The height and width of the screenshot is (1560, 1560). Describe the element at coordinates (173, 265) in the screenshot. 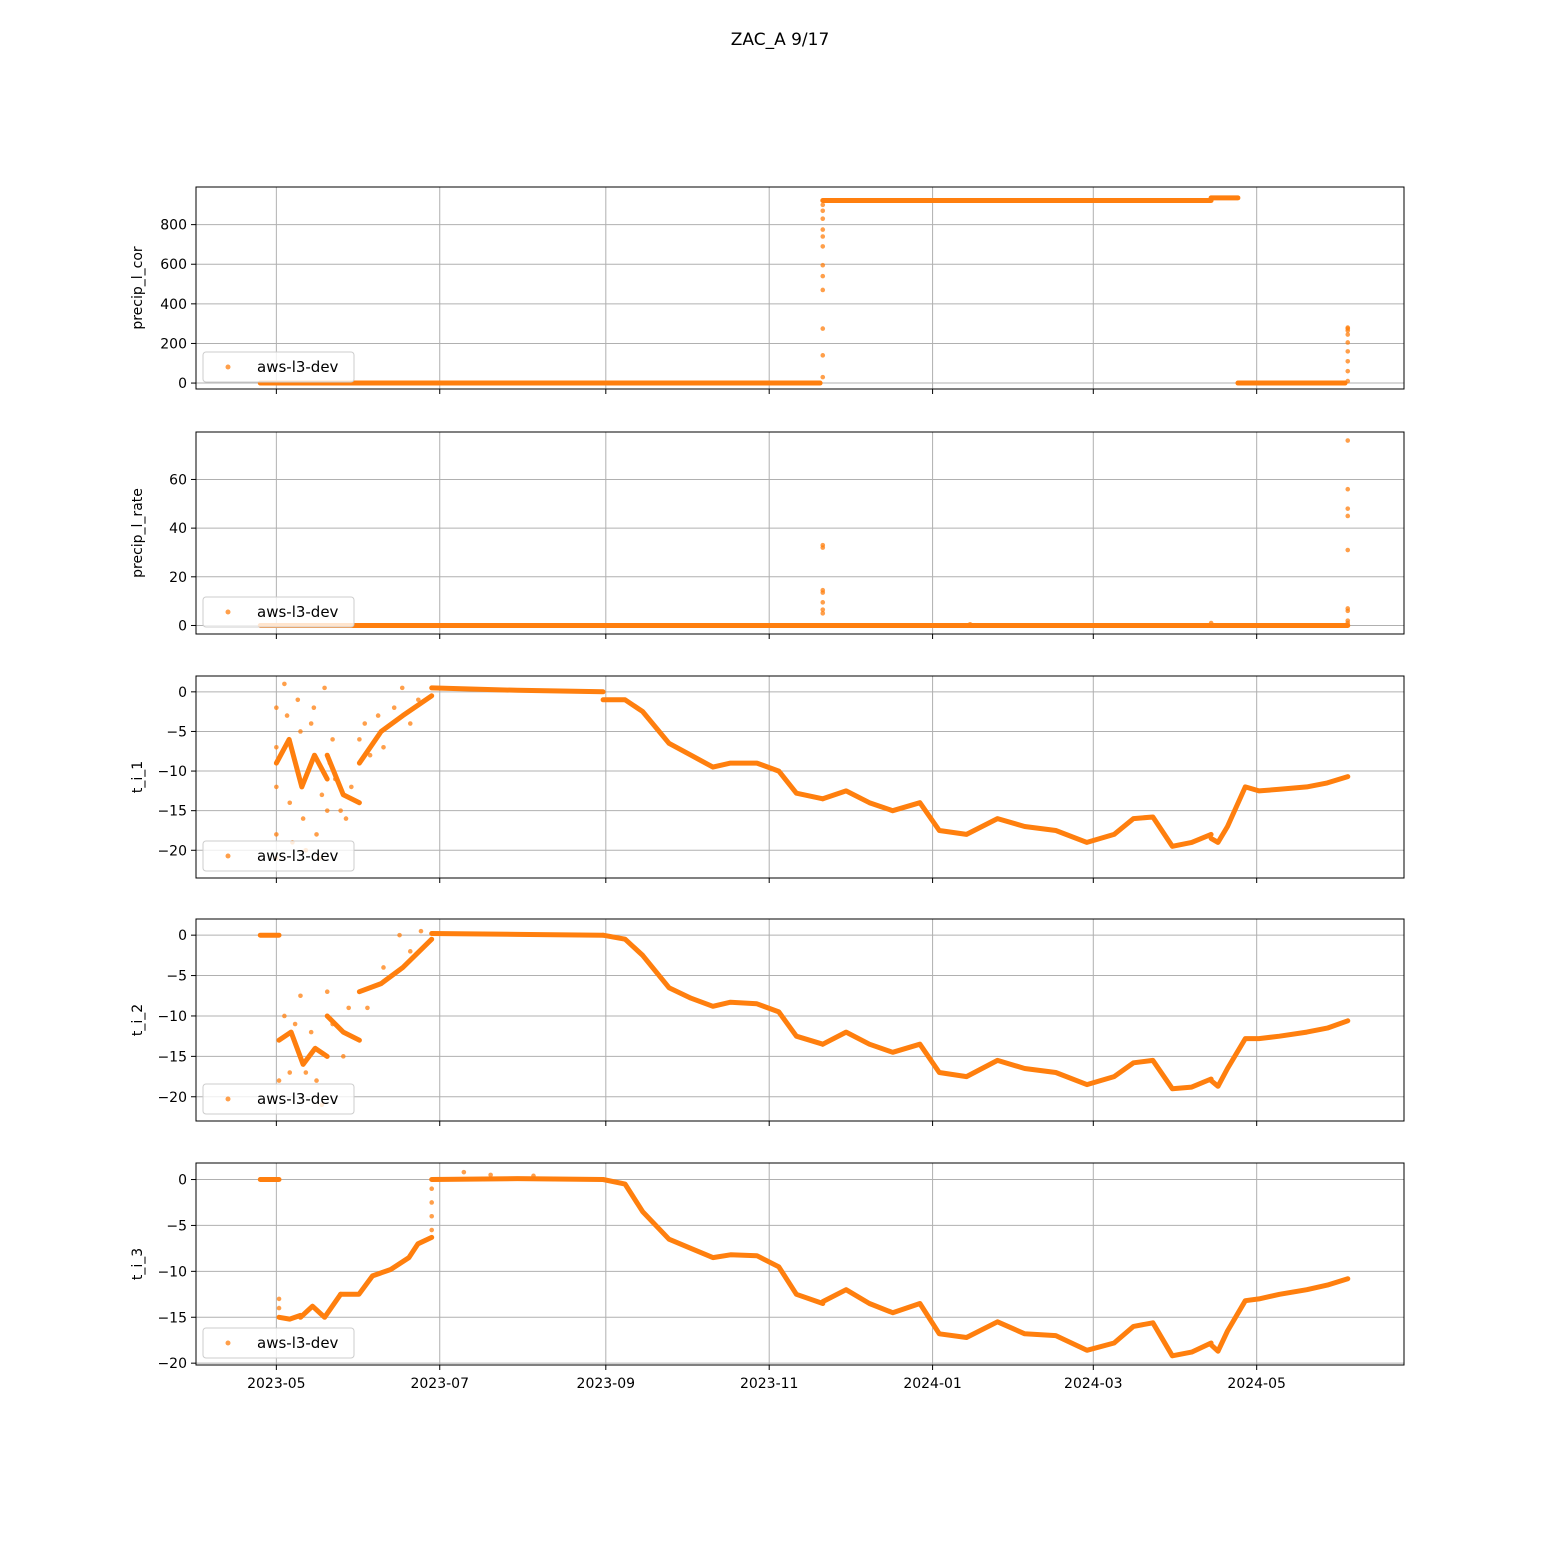

I see `y-tick-label: 600` at that location.